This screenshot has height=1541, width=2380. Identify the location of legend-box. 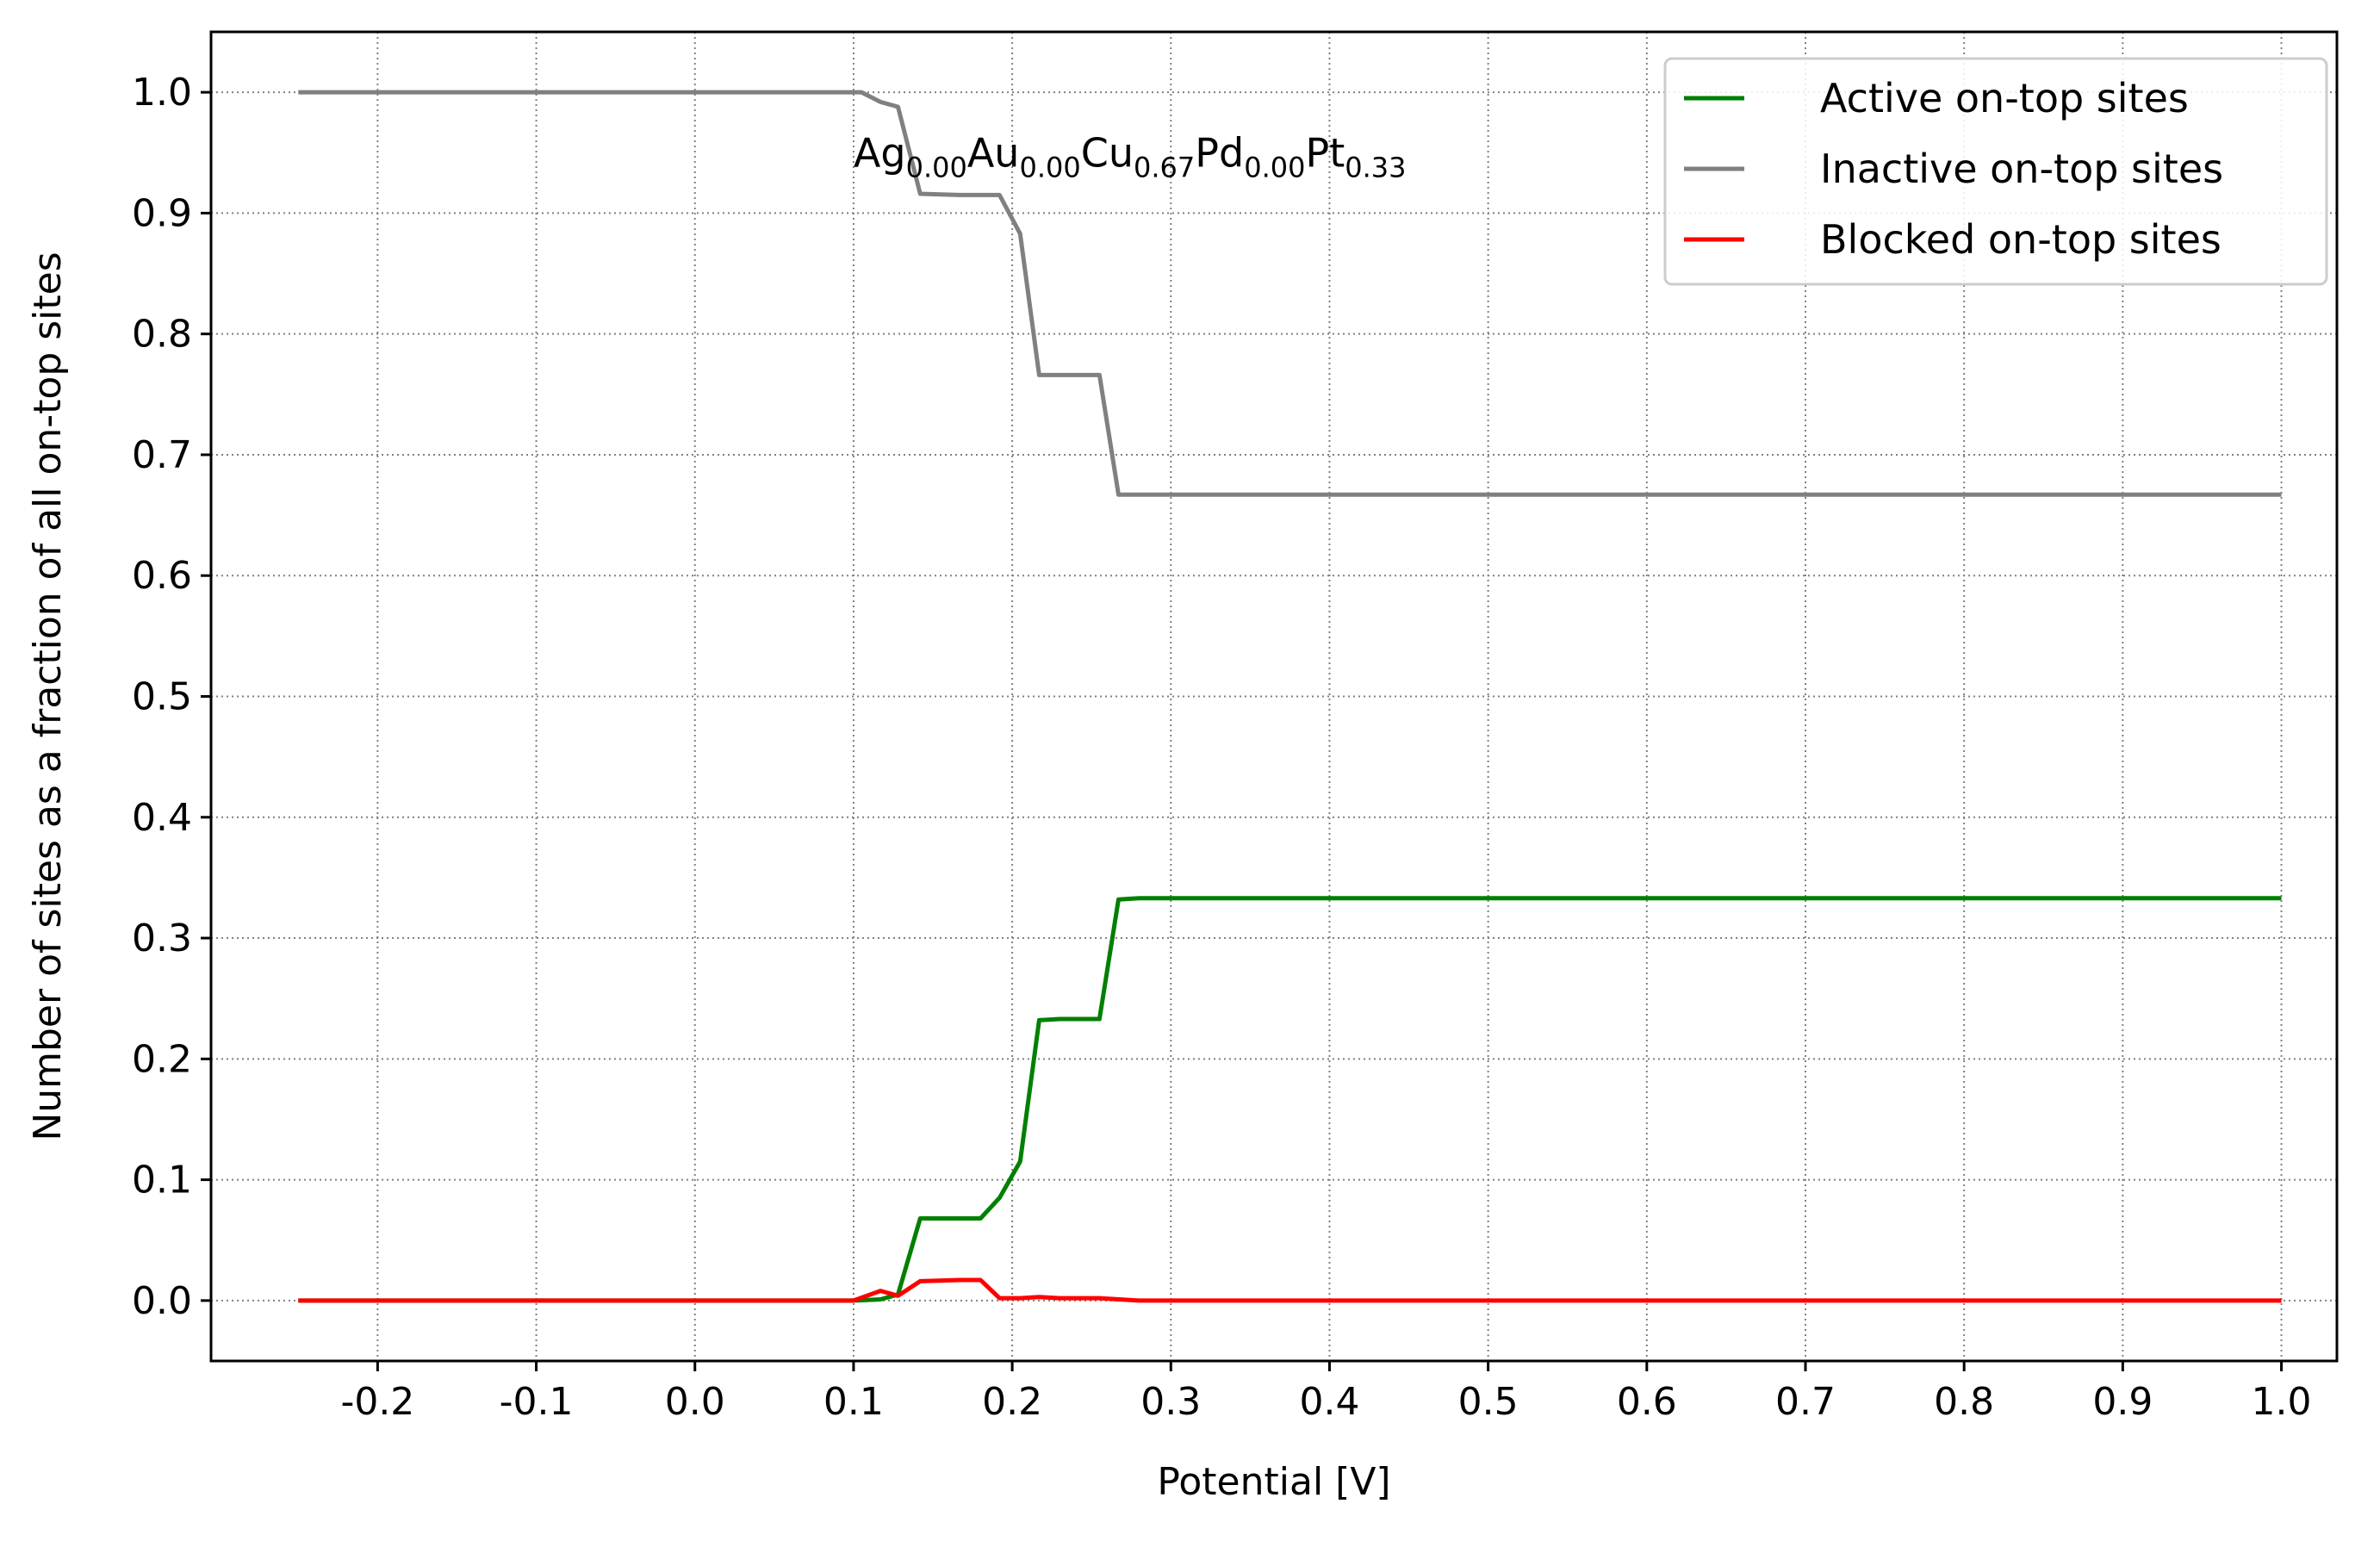
(1996, 171).